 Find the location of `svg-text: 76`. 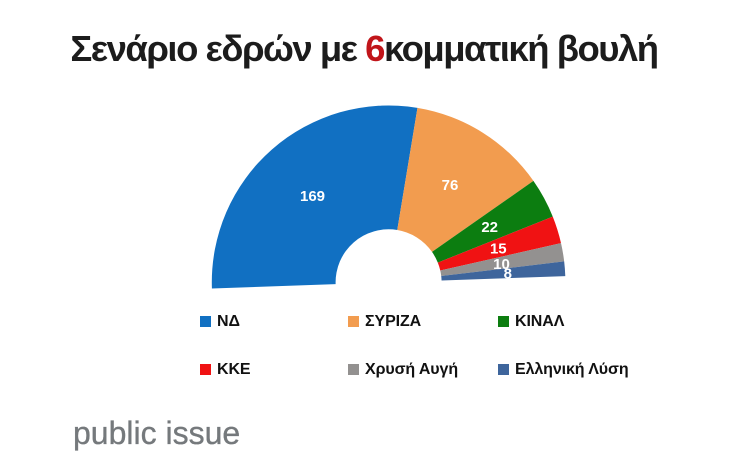

svg-text: 76 is located at coordinates (450, 185).